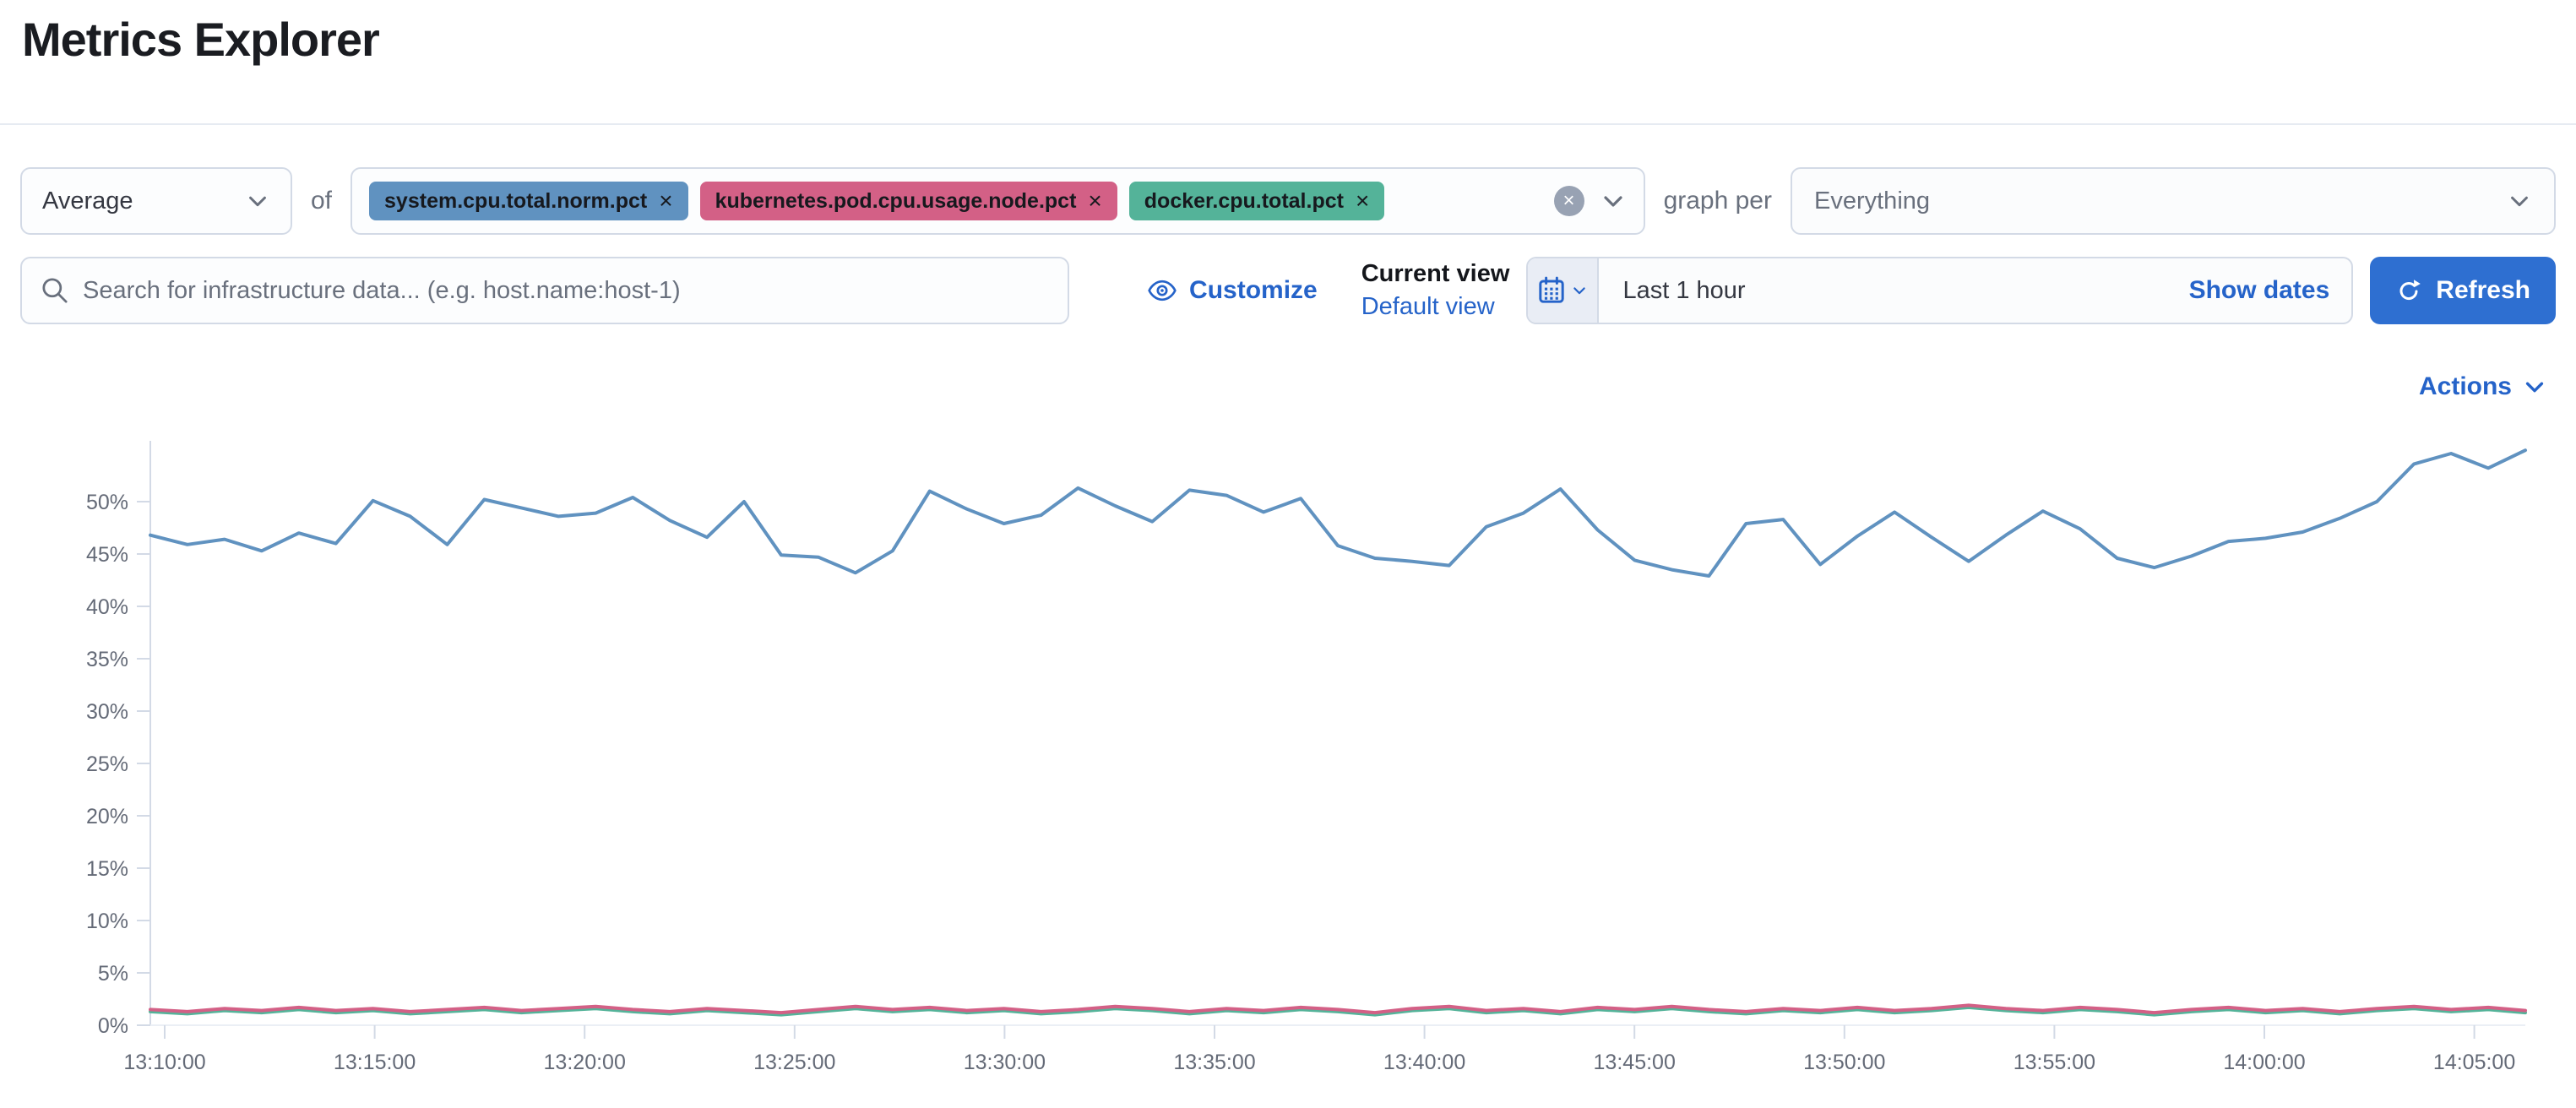 The width and height of the screenshot is (2576, 1108). What do you see at coordinates (201, 39) in the screenshot?
I see `page-title: Metrics Explorer` at bounding box center [201, 39].